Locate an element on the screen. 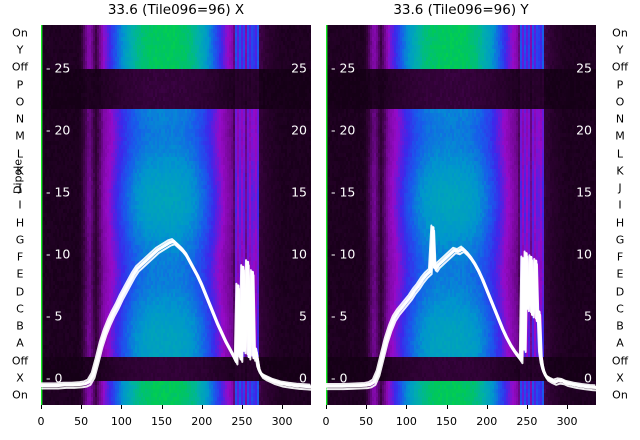  y-tick-label: 20 is located at coordinates (584, 130).